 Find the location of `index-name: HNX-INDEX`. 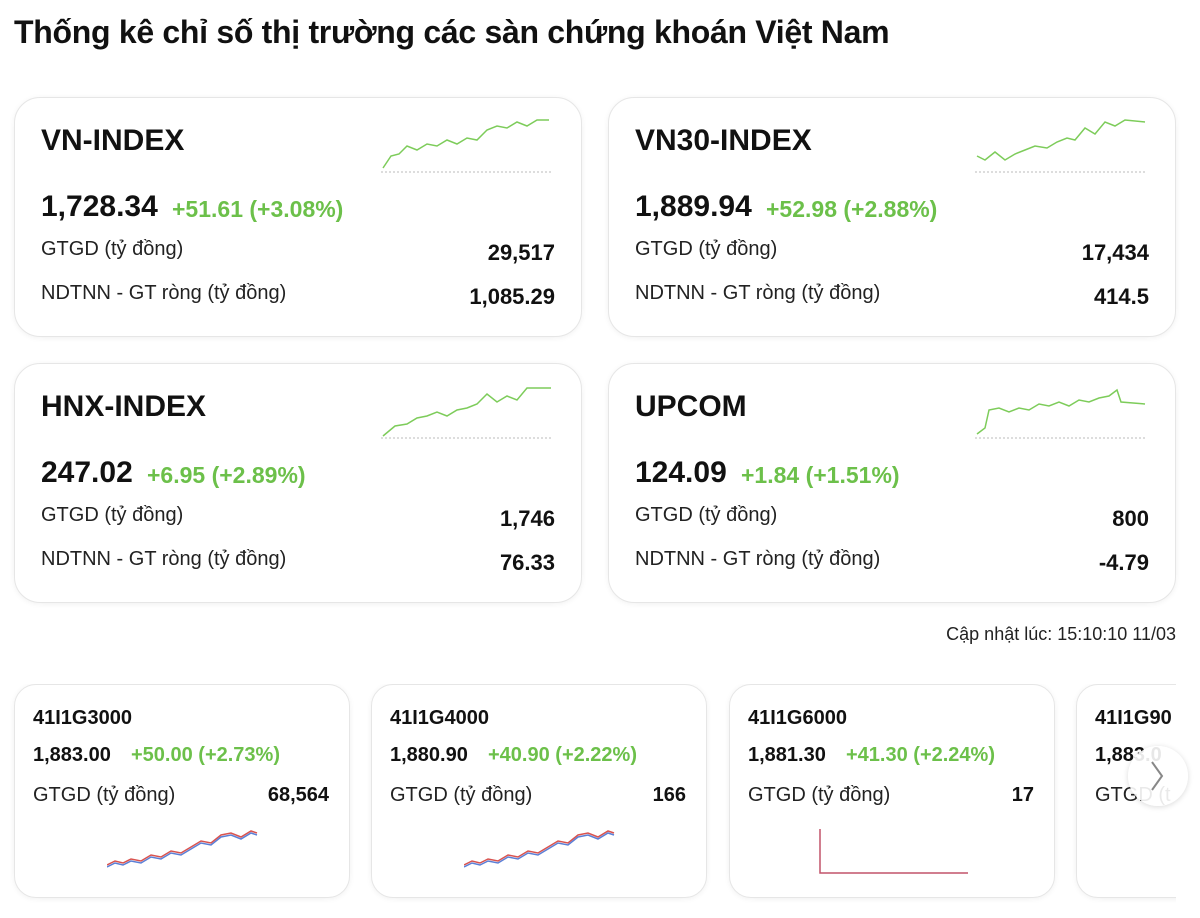

index-name: HNX-INDEX is located at coordinates (124, 406).